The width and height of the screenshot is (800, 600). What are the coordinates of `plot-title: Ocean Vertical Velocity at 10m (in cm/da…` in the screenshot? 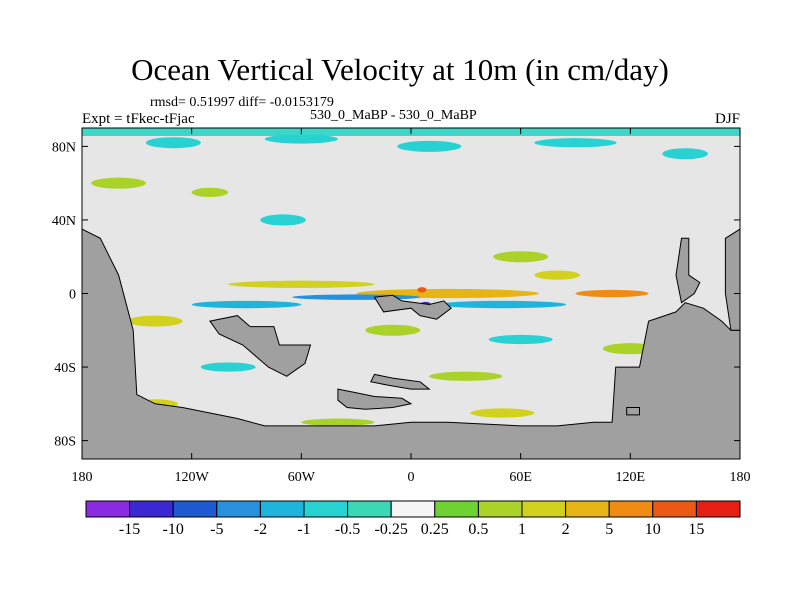 It's located at (400, 69).